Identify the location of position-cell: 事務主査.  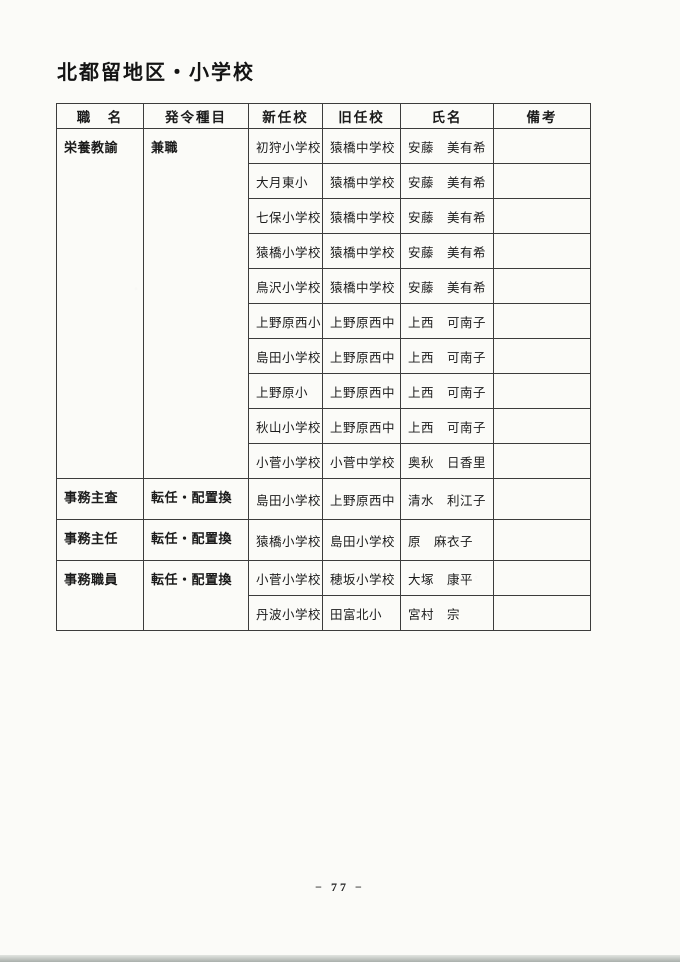
(100, 499).